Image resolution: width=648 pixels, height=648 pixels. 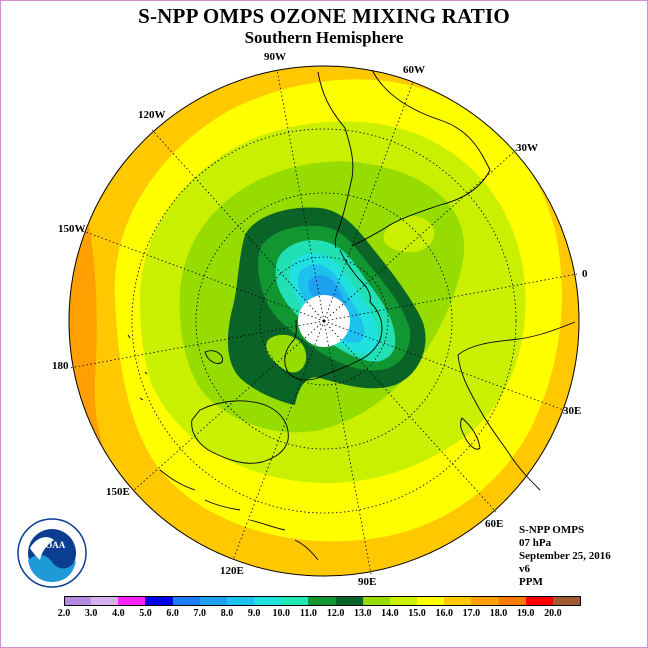 I want to click on map-title: S-NPP OMPS OZONE MIXING RATIO, so click(x=324, y=16).